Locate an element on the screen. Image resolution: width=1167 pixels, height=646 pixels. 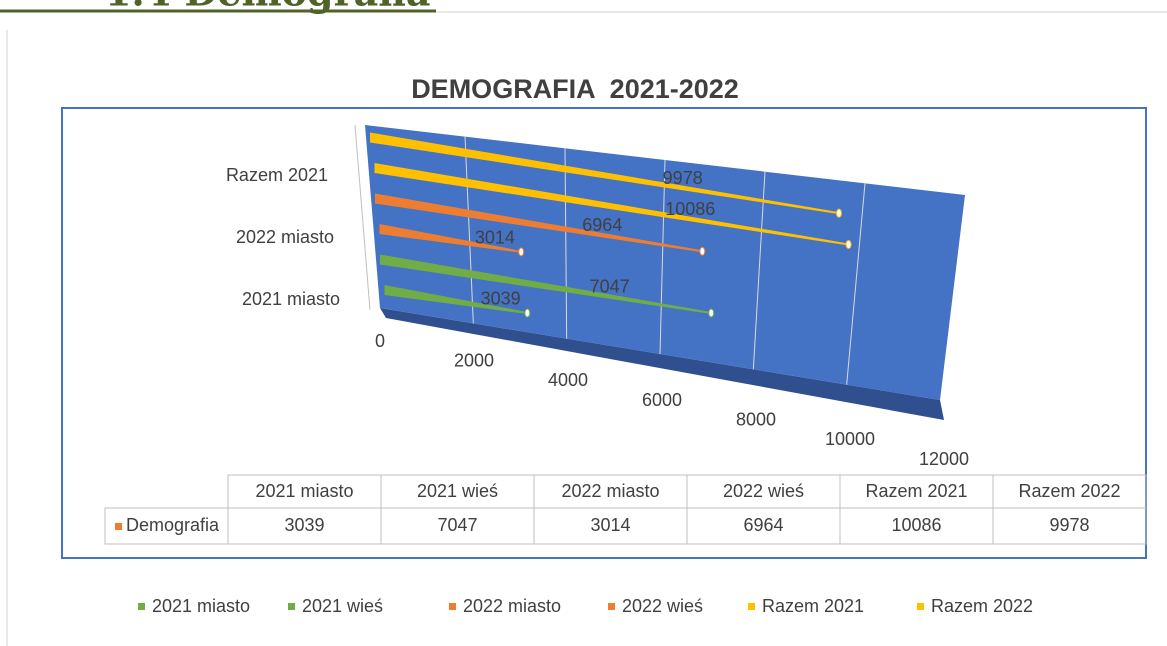
table-cell is located at coordinates (1069, 526).